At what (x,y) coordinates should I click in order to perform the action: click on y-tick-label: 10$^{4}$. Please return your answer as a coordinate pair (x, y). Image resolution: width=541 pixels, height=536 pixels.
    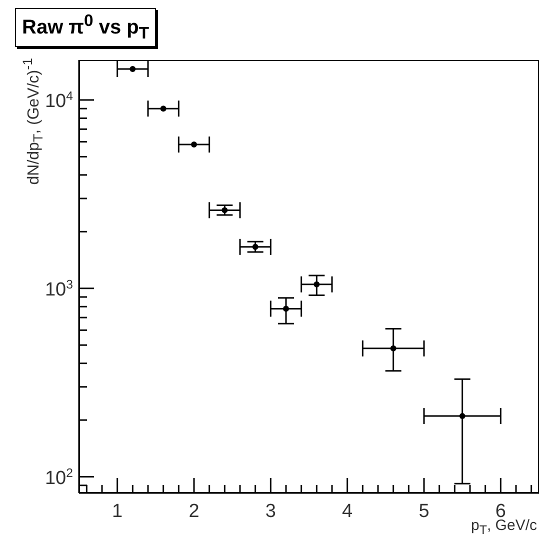
    Looking at the image, I should click on (59, 100).